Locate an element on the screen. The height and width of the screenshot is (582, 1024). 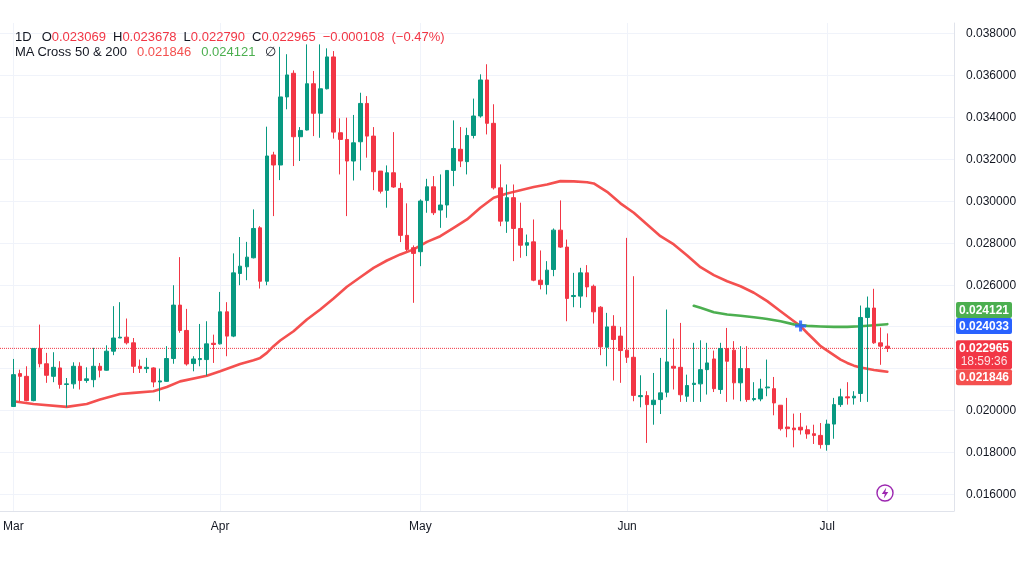
text: 0.021846 is located at coordinates (984, 377).